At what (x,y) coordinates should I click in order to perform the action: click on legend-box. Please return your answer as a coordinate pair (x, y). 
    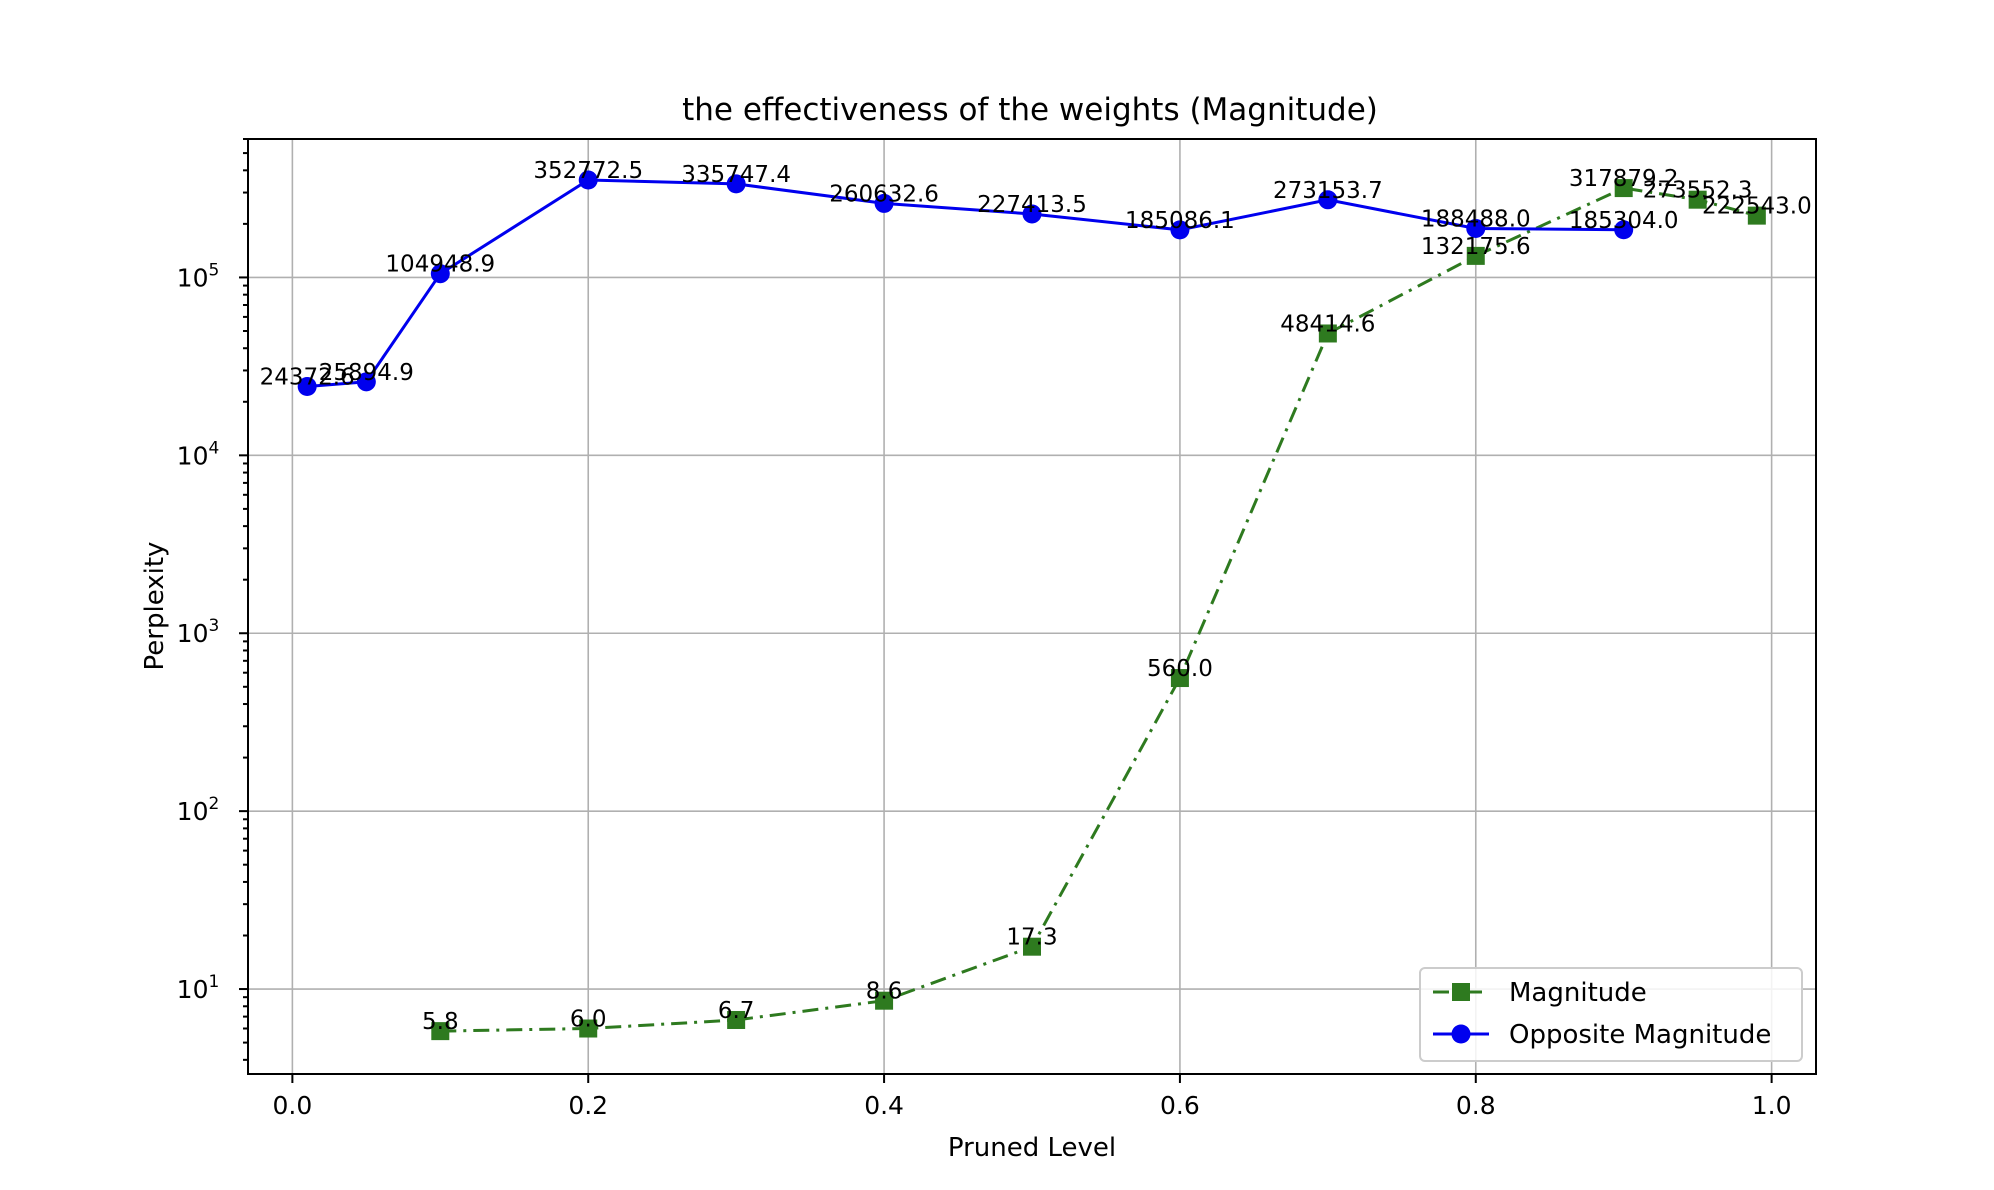
    Looking at the image, I should click on (1611, 1014).